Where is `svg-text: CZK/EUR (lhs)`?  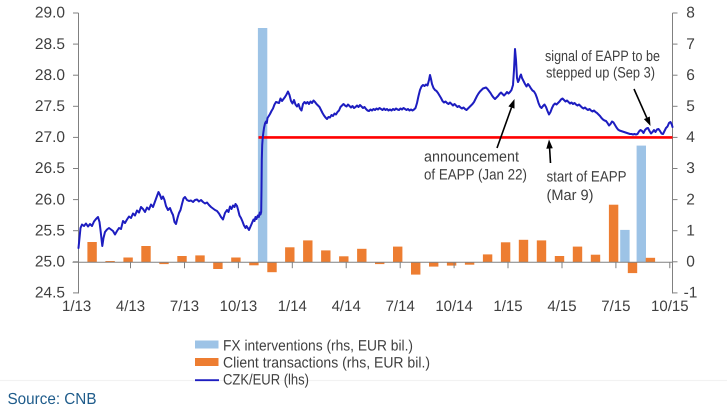 svg-text: CZK/EUR (lhs) is located at coordinates (266, 380).